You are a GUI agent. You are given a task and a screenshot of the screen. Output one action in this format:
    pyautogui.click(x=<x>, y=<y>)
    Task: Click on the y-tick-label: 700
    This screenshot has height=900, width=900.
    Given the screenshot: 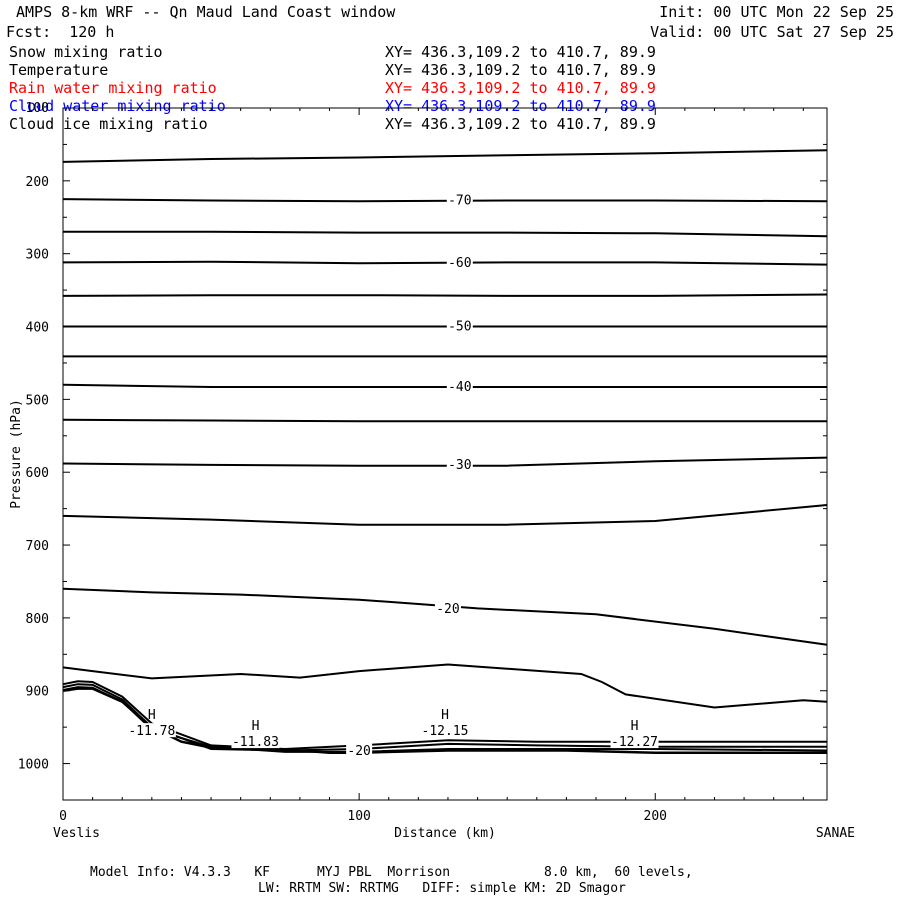 What is the action you would take?
    pyautogui.click(x=37, y=546)
    